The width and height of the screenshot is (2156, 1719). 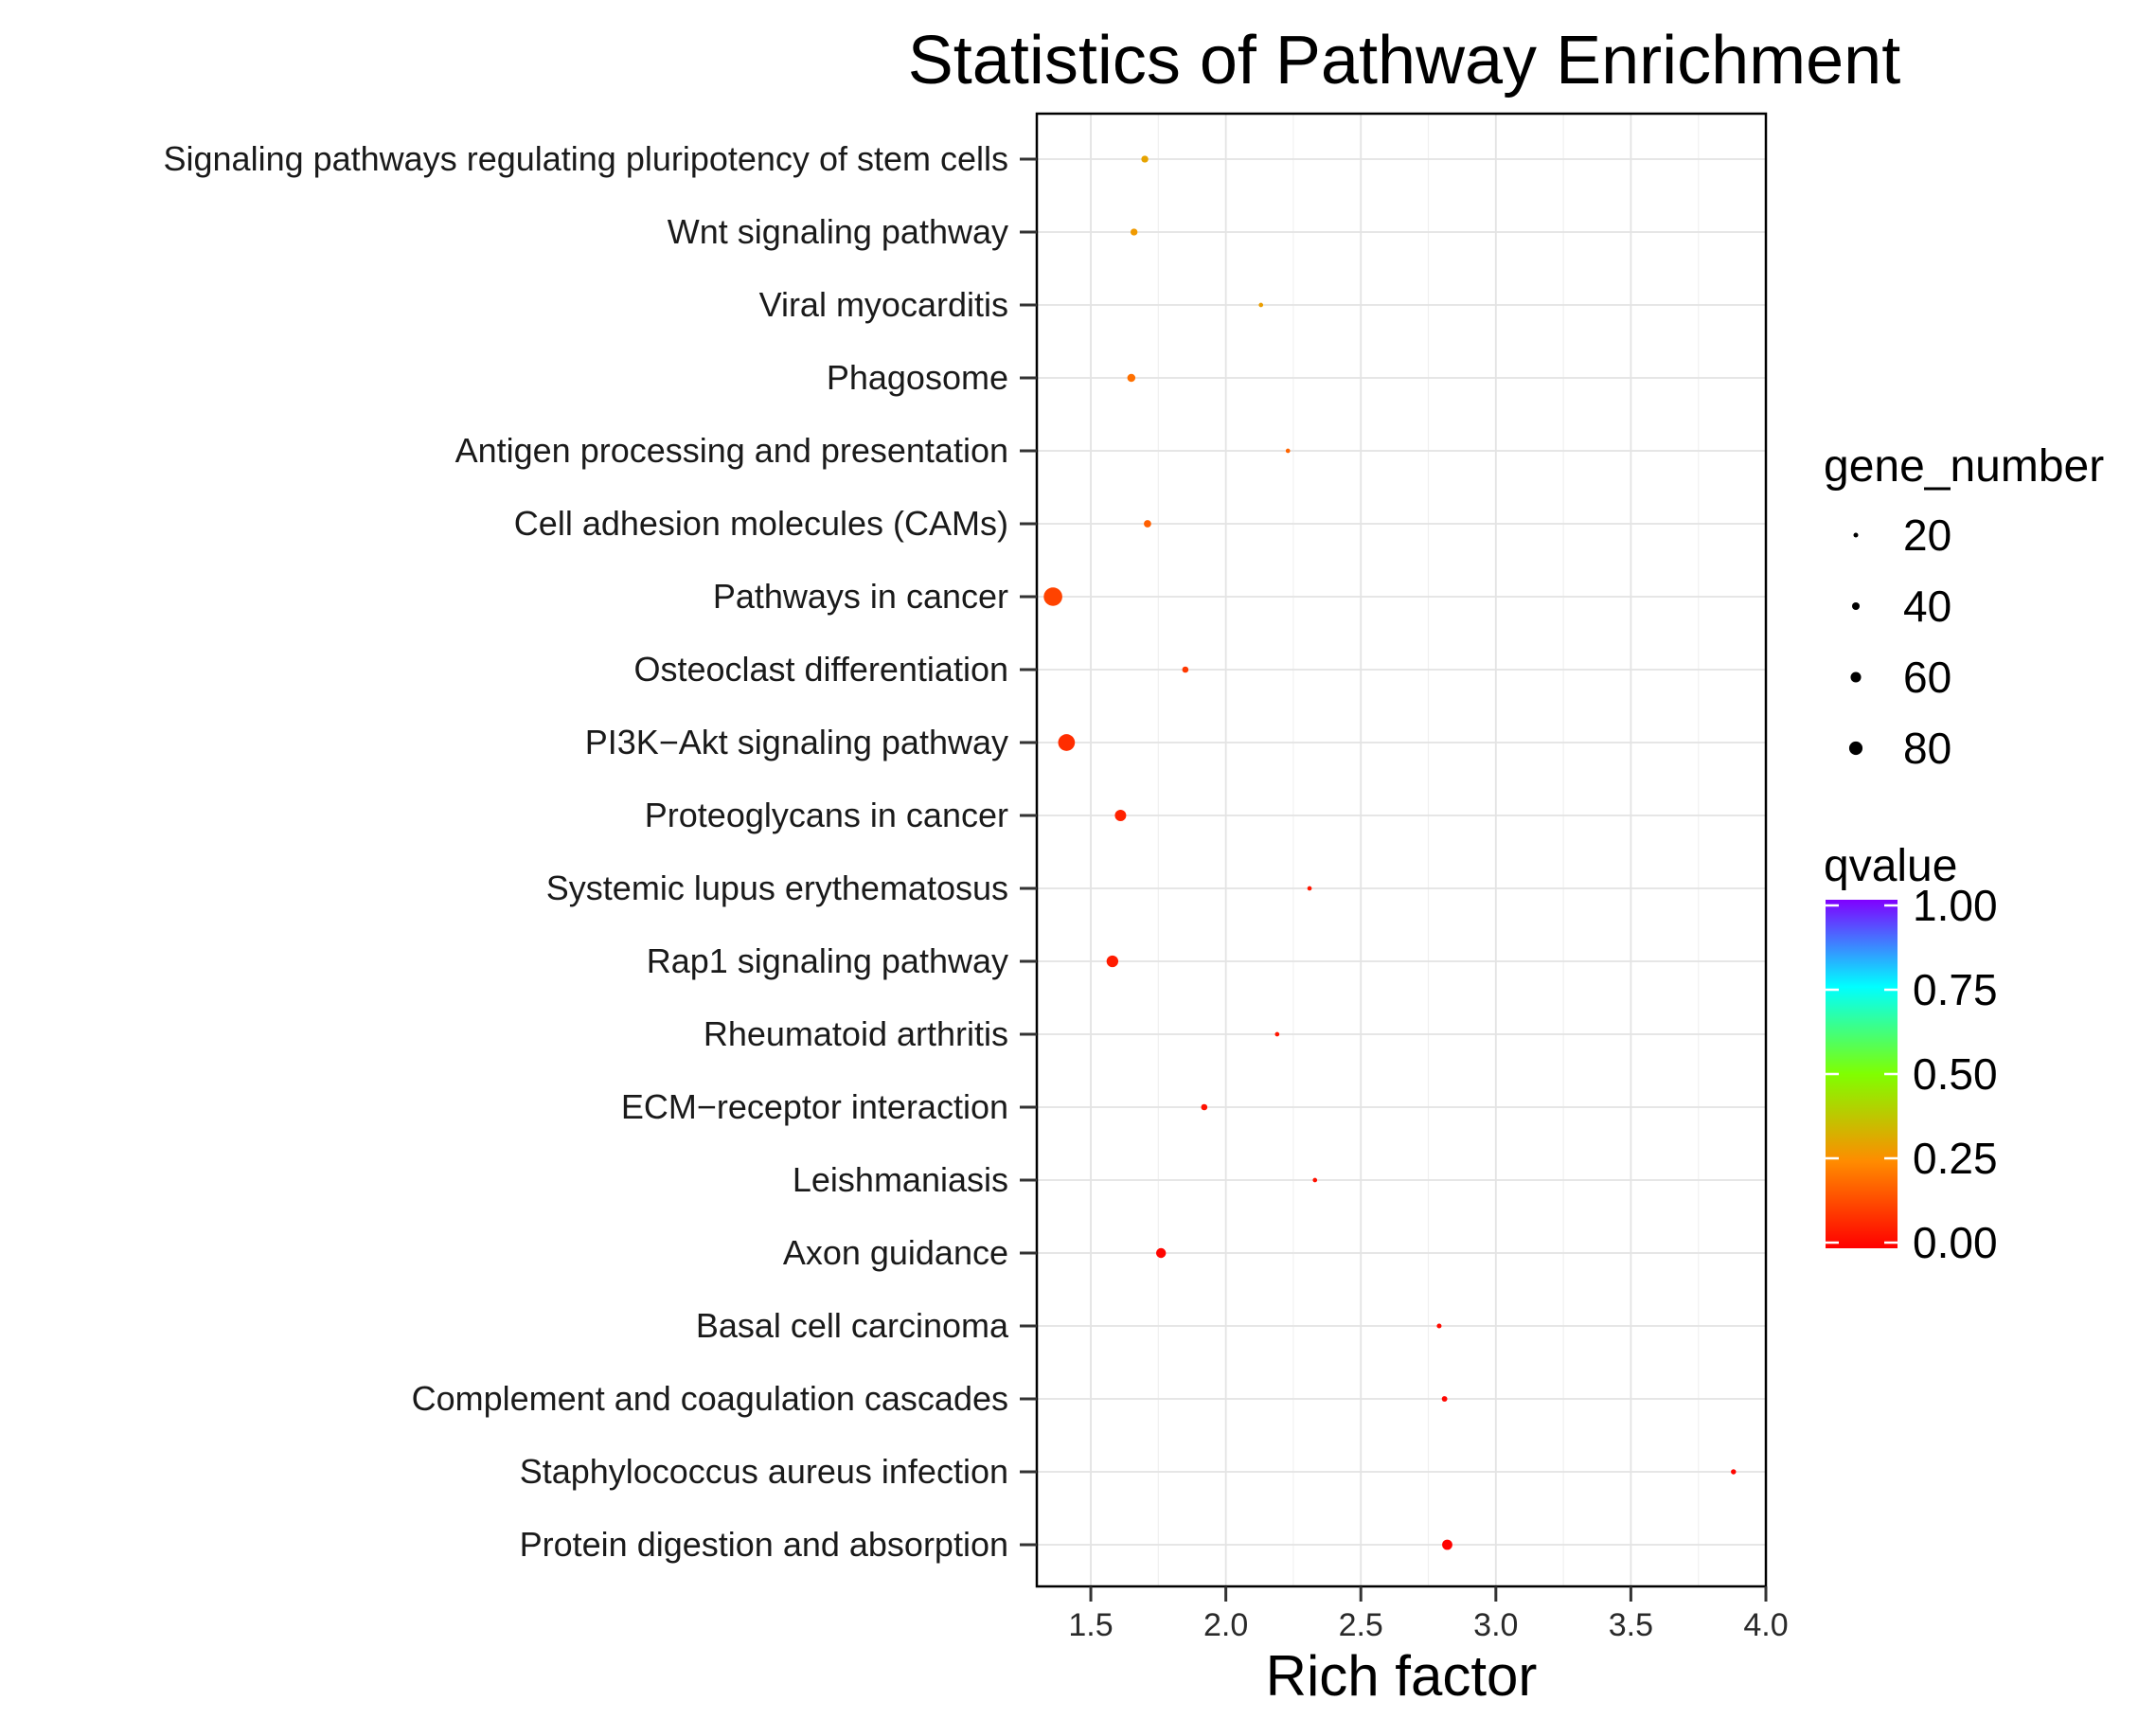 I want to click on legend-size-label: 60, so click(x=1927, y=677).